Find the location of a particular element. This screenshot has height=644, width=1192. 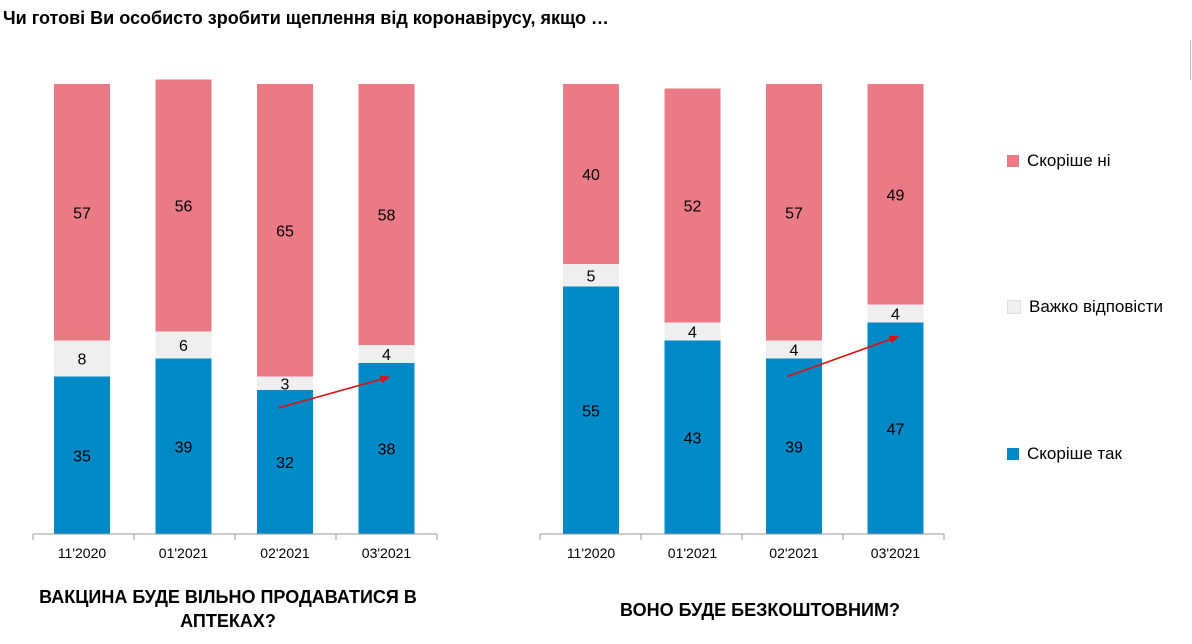

legend-item-yes: Скоріше так is located at coordinates (1064, 454).